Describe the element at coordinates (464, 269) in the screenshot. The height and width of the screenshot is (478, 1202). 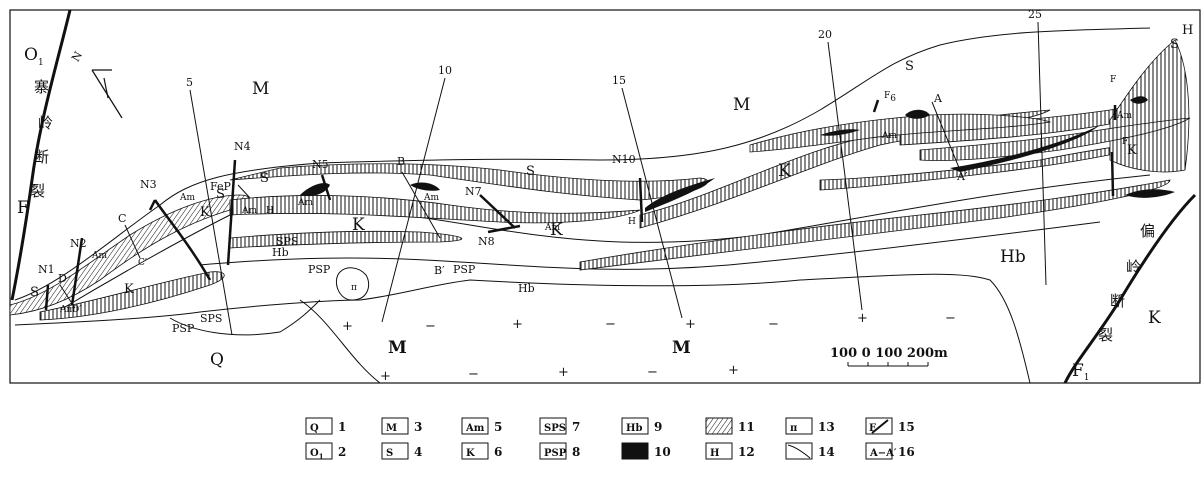
I see `label-psp-2: PSP` at that location.